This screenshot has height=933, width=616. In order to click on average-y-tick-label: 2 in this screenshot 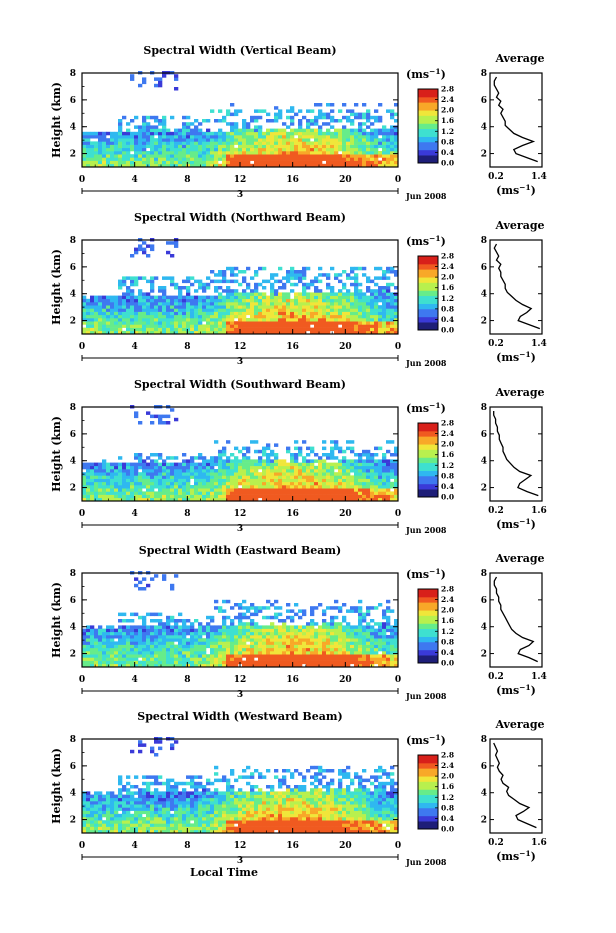, I will do `click(484, 155)`.